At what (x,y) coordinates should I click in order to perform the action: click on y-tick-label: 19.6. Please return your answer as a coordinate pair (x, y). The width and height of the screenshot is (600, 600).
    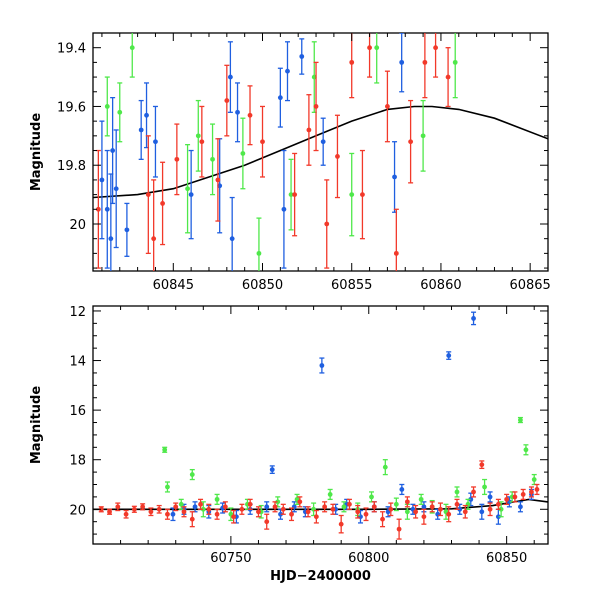
    Looking at the image, I should click on (71, 107).